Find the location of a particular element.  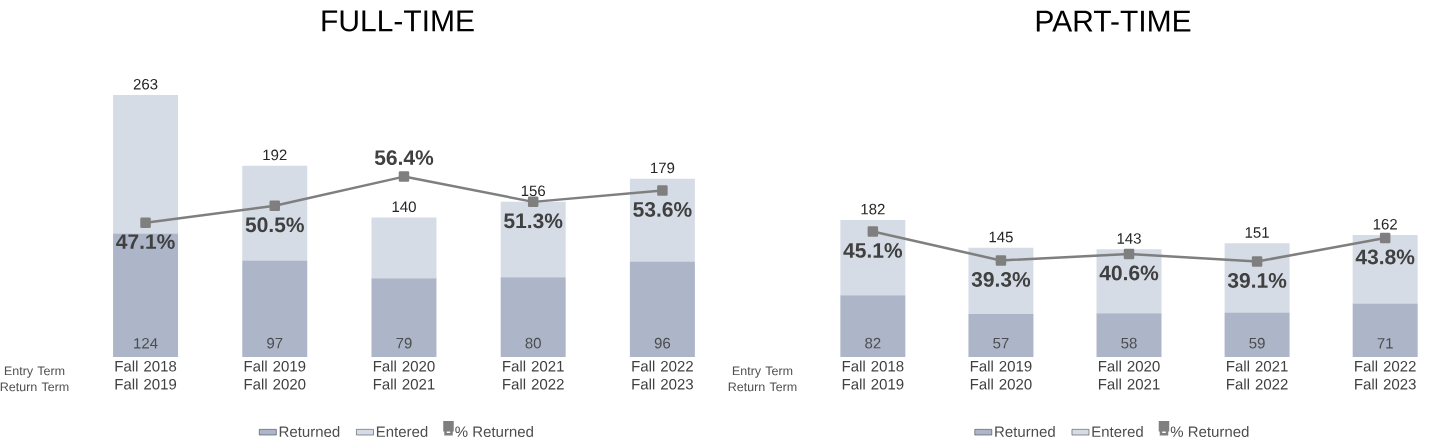

chart-title: FULL-TIME is located at coordinates (398, 21).